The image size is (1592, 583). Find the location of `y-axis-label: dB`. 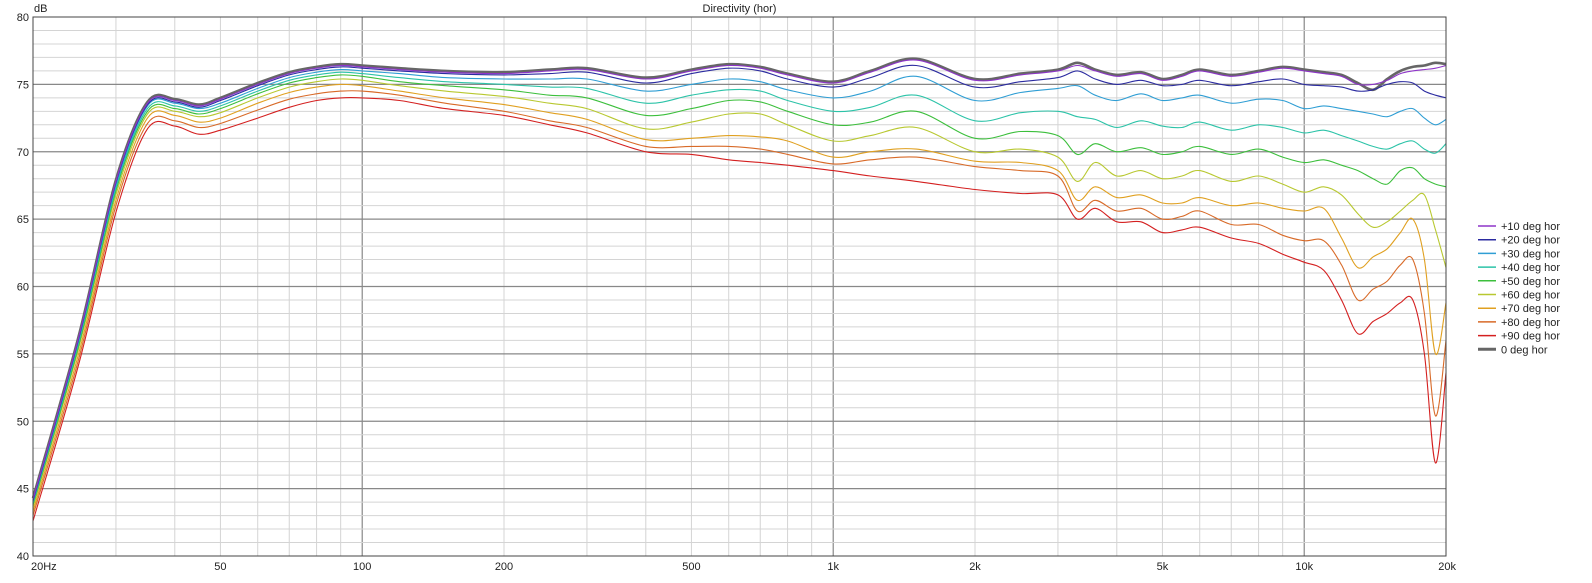

y-axis-label: dB is located at coordinates (40, 9).